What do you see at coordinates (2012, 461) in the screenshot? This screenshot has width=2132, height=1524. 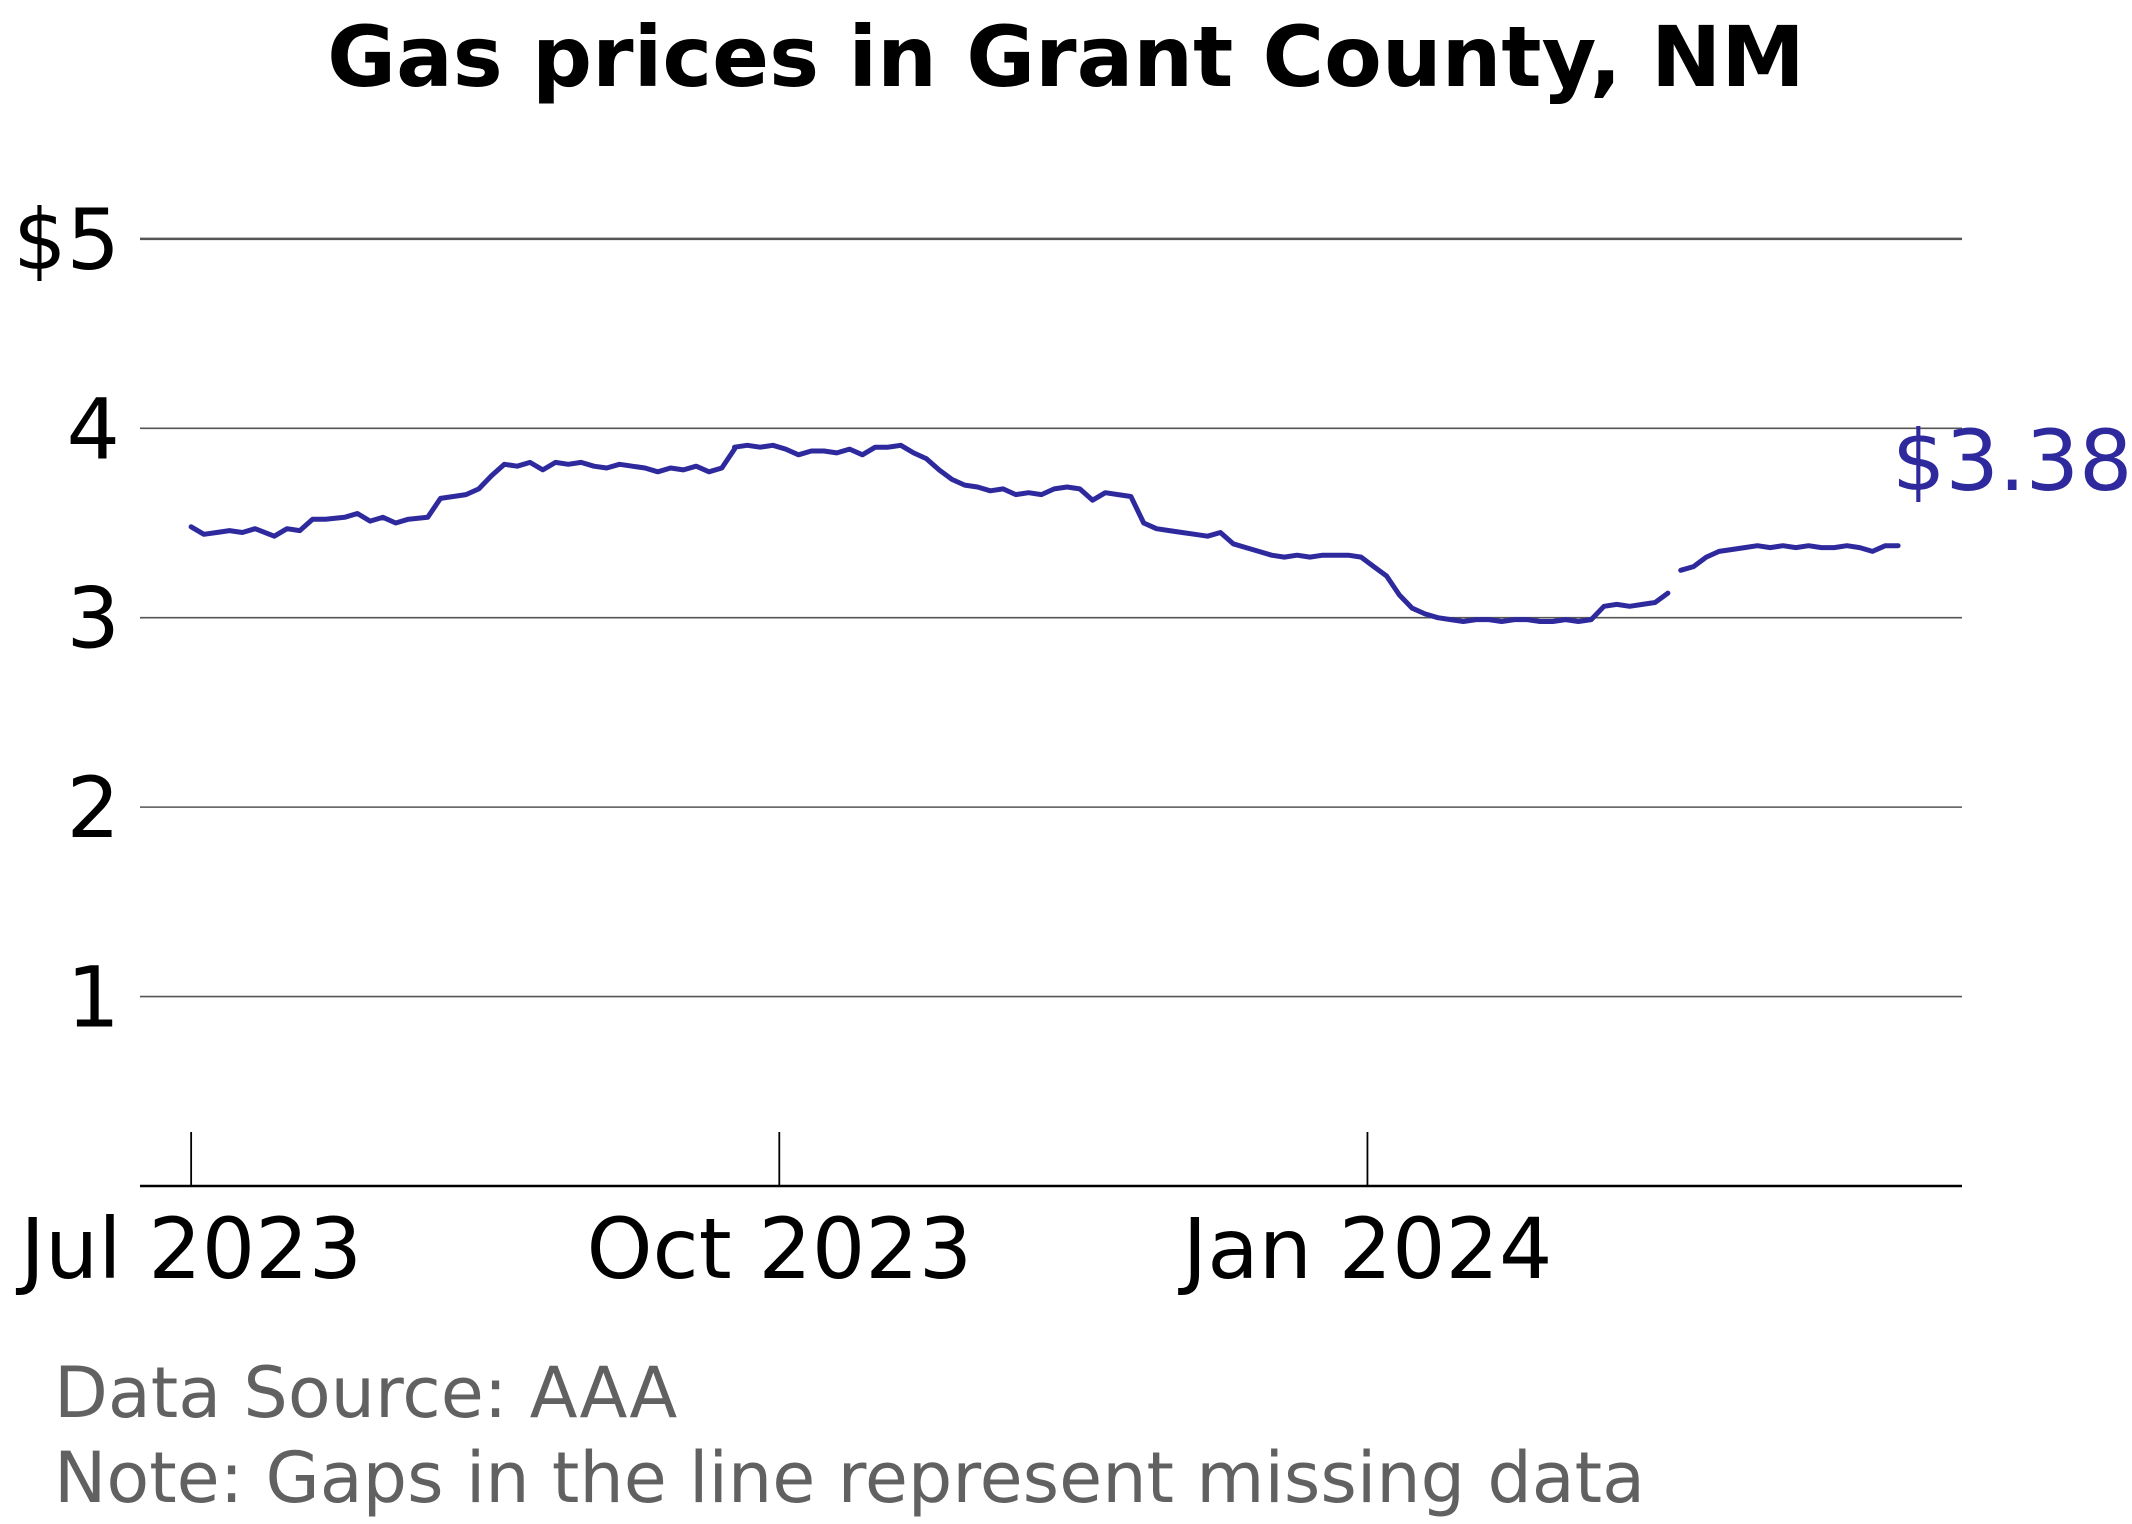 I see `latest-price-label: $3.38` at bounding box center [2012, 461].